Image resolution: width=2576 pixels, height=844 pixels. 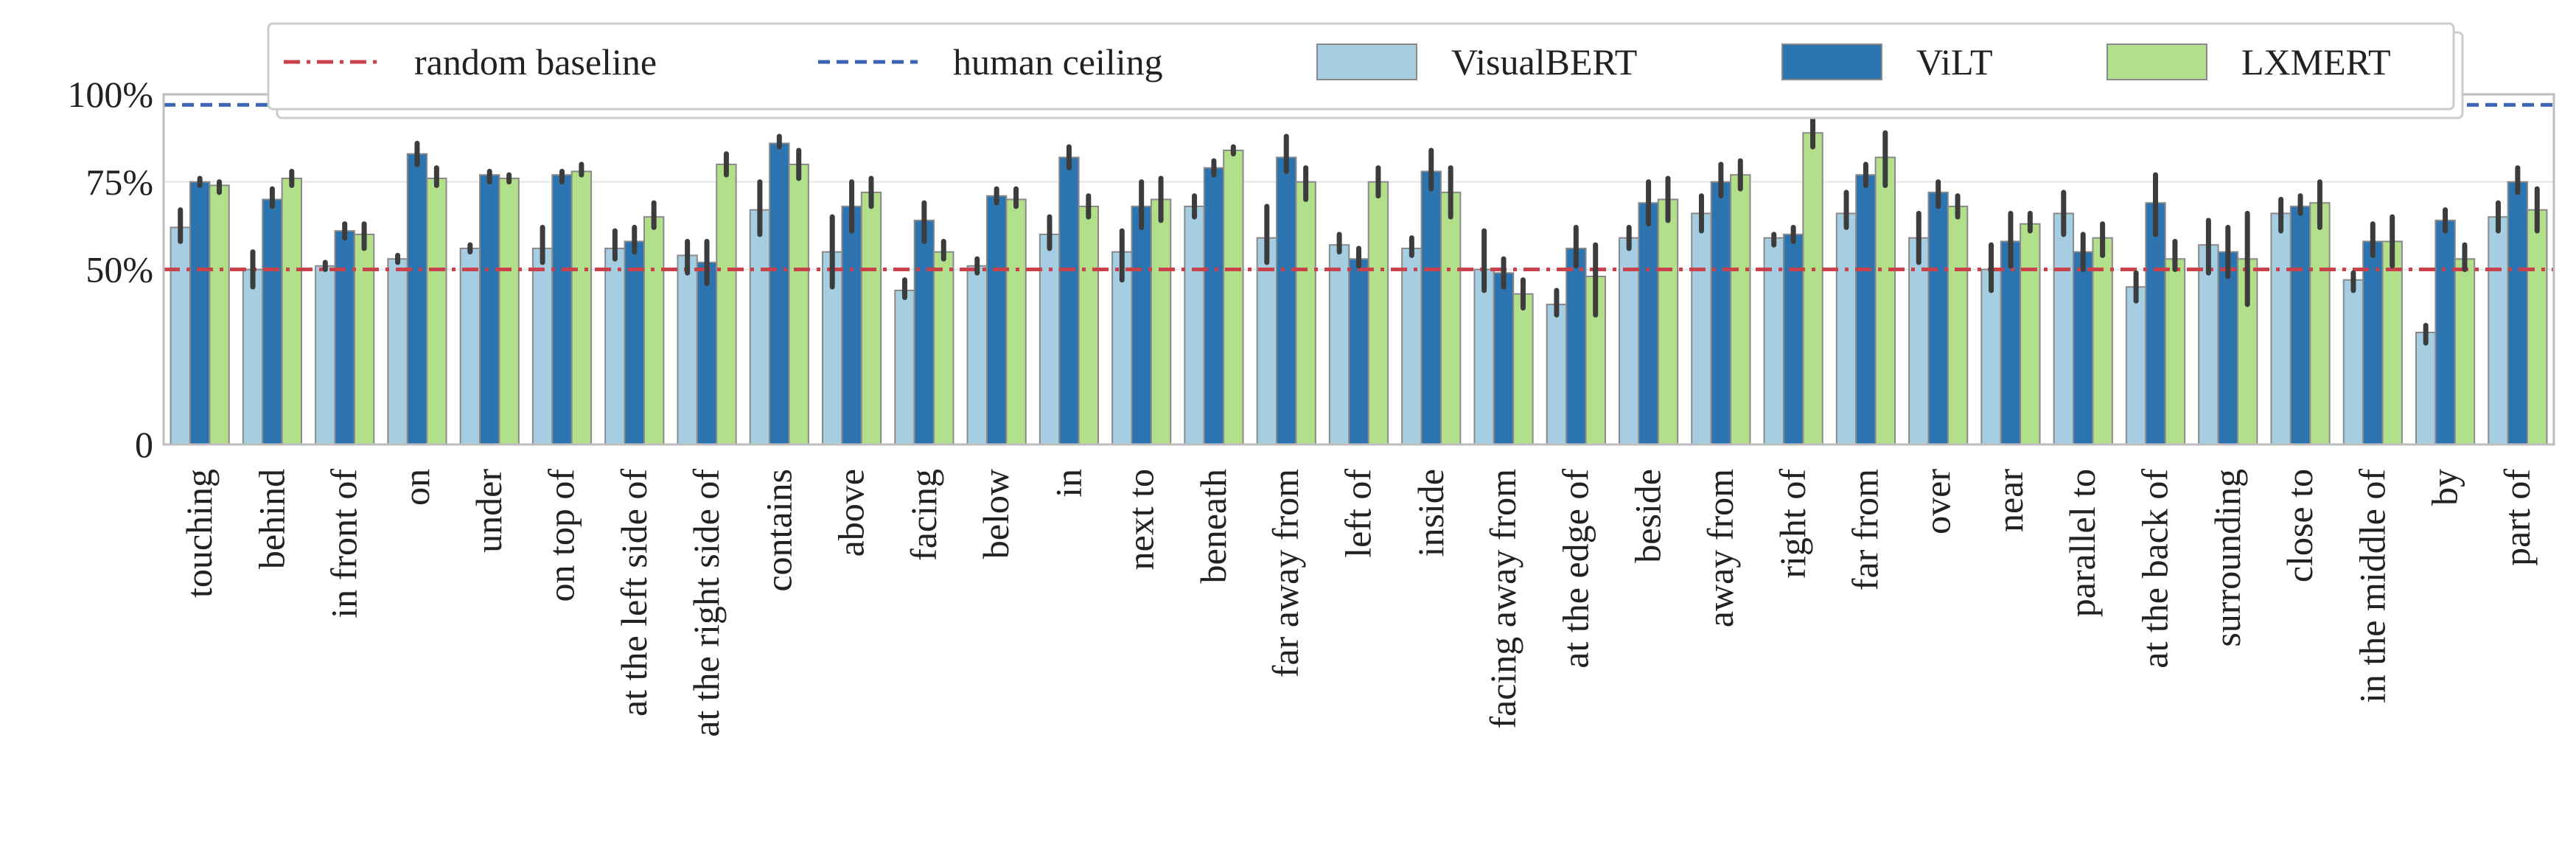 What do you see at coordinates (2156, 62) in the screenshot?
I see `legend-patch-LXMERT` at bounding box center [2156, 62].